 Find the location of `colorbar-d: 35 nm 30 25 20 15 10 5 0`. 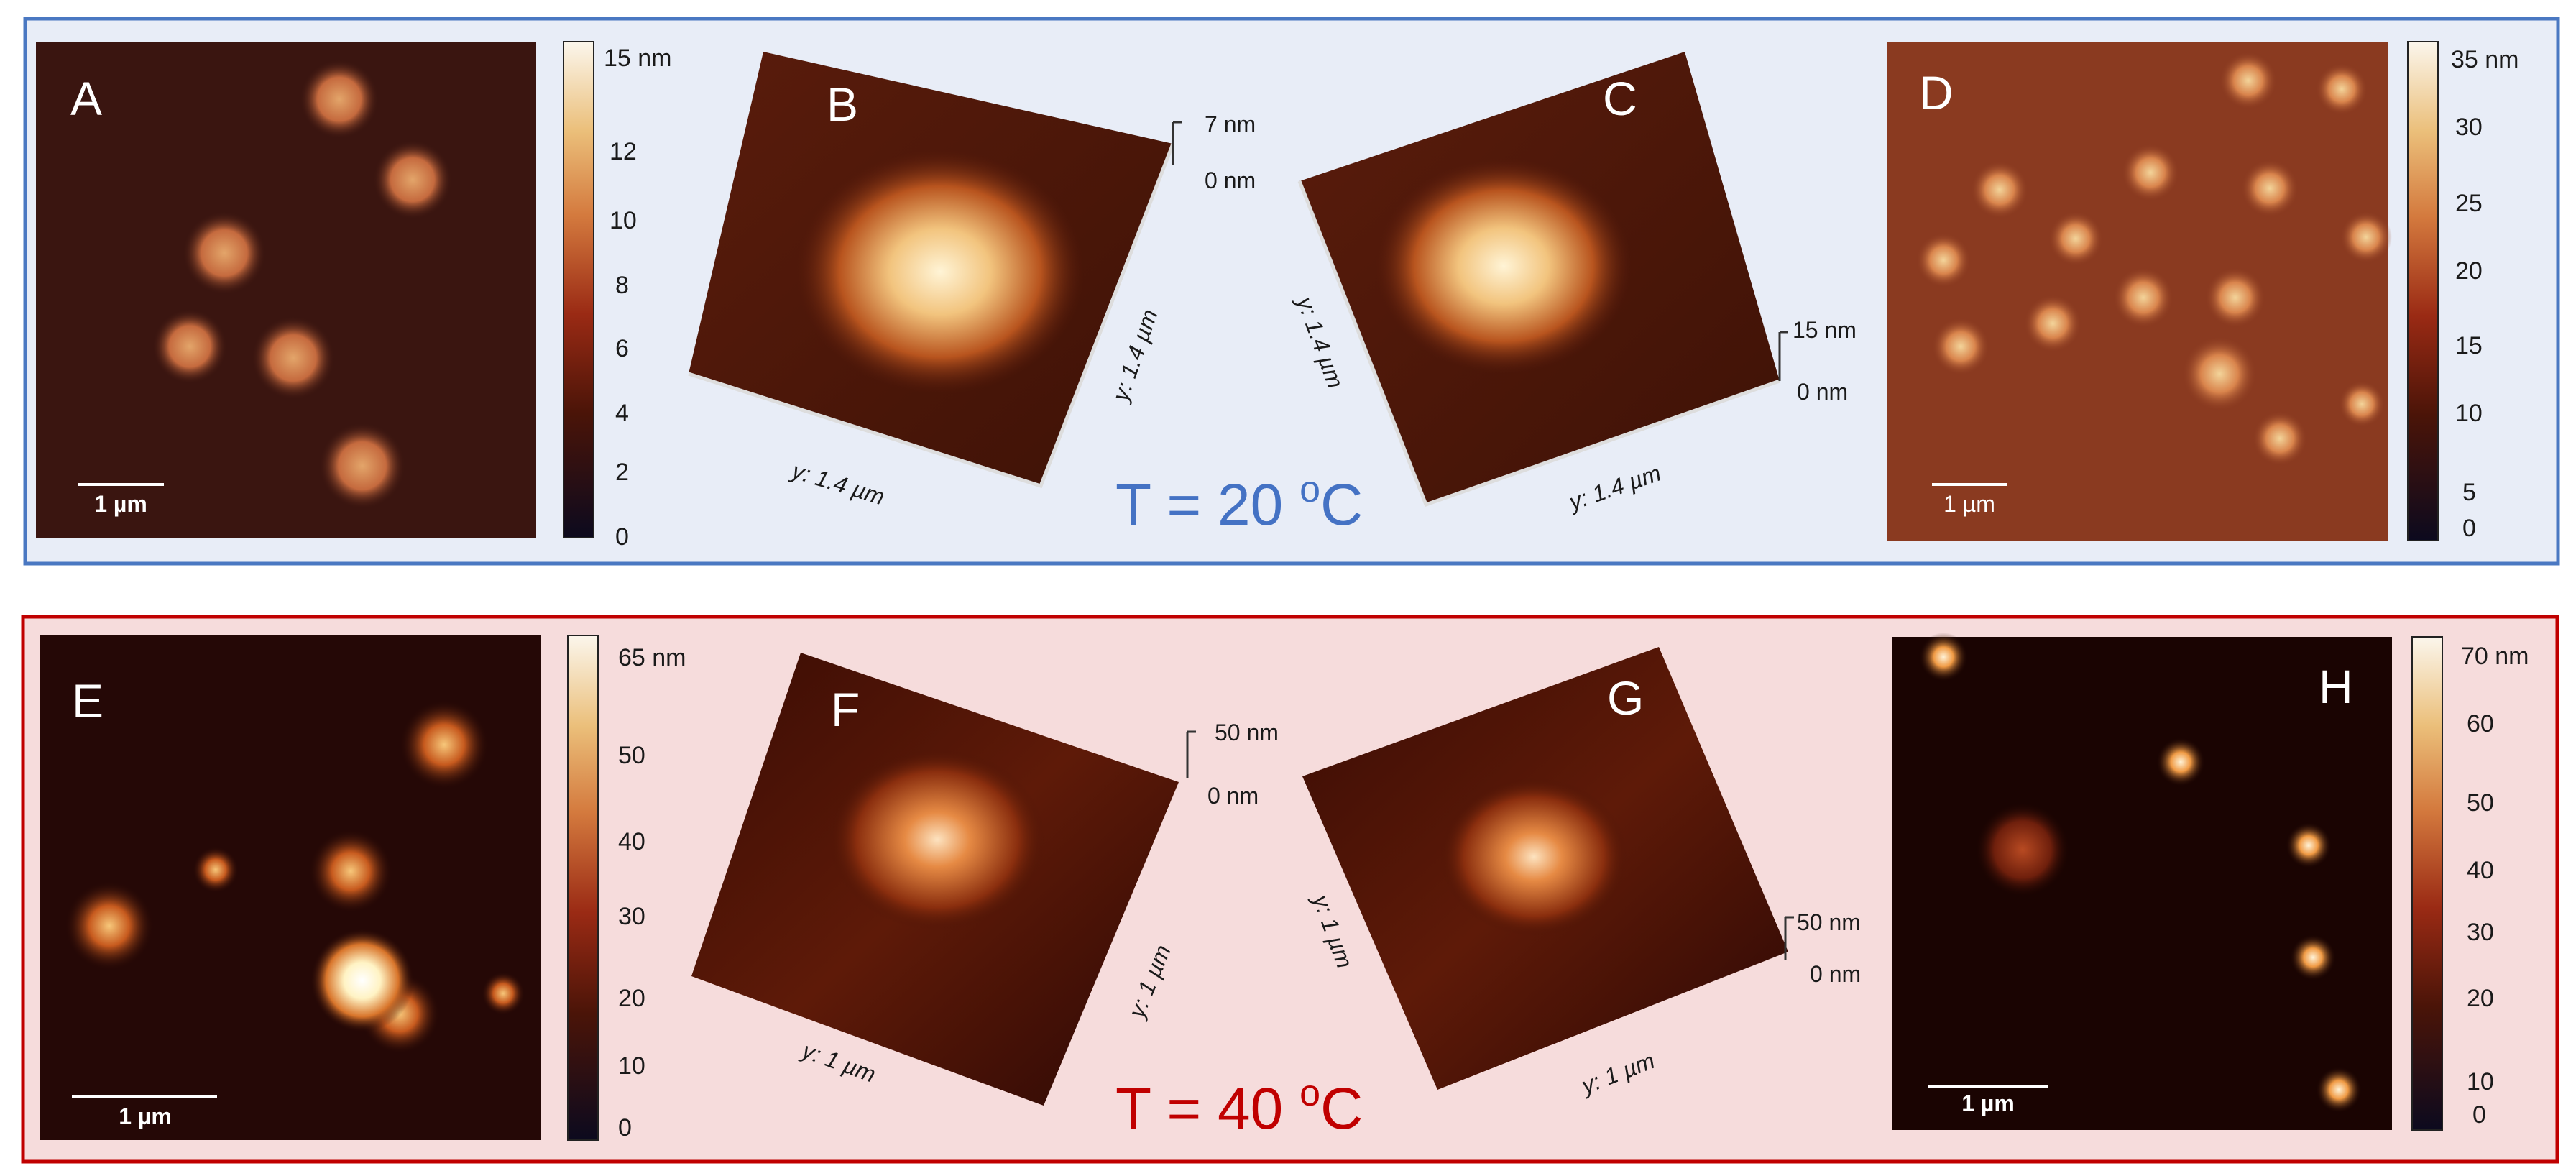

colorbar-d: 35 nm 30 25 20 15 10 5 0 is located at coordinates (2463, 292).